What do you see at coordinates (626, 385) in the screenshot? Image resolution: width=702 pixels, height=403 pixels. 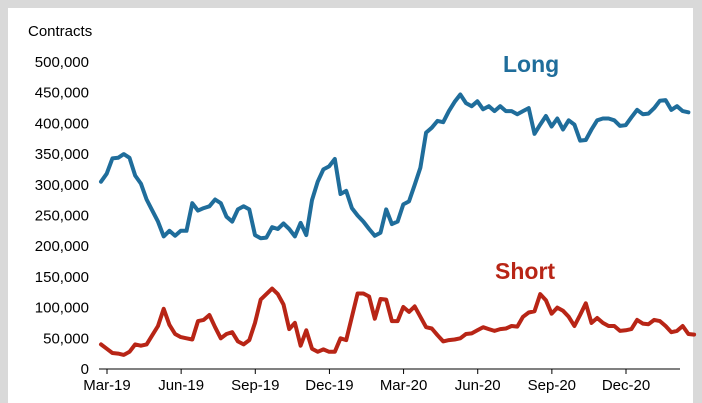 I see `x-tick-label: Dec-20` at bounding box center [626, 385].